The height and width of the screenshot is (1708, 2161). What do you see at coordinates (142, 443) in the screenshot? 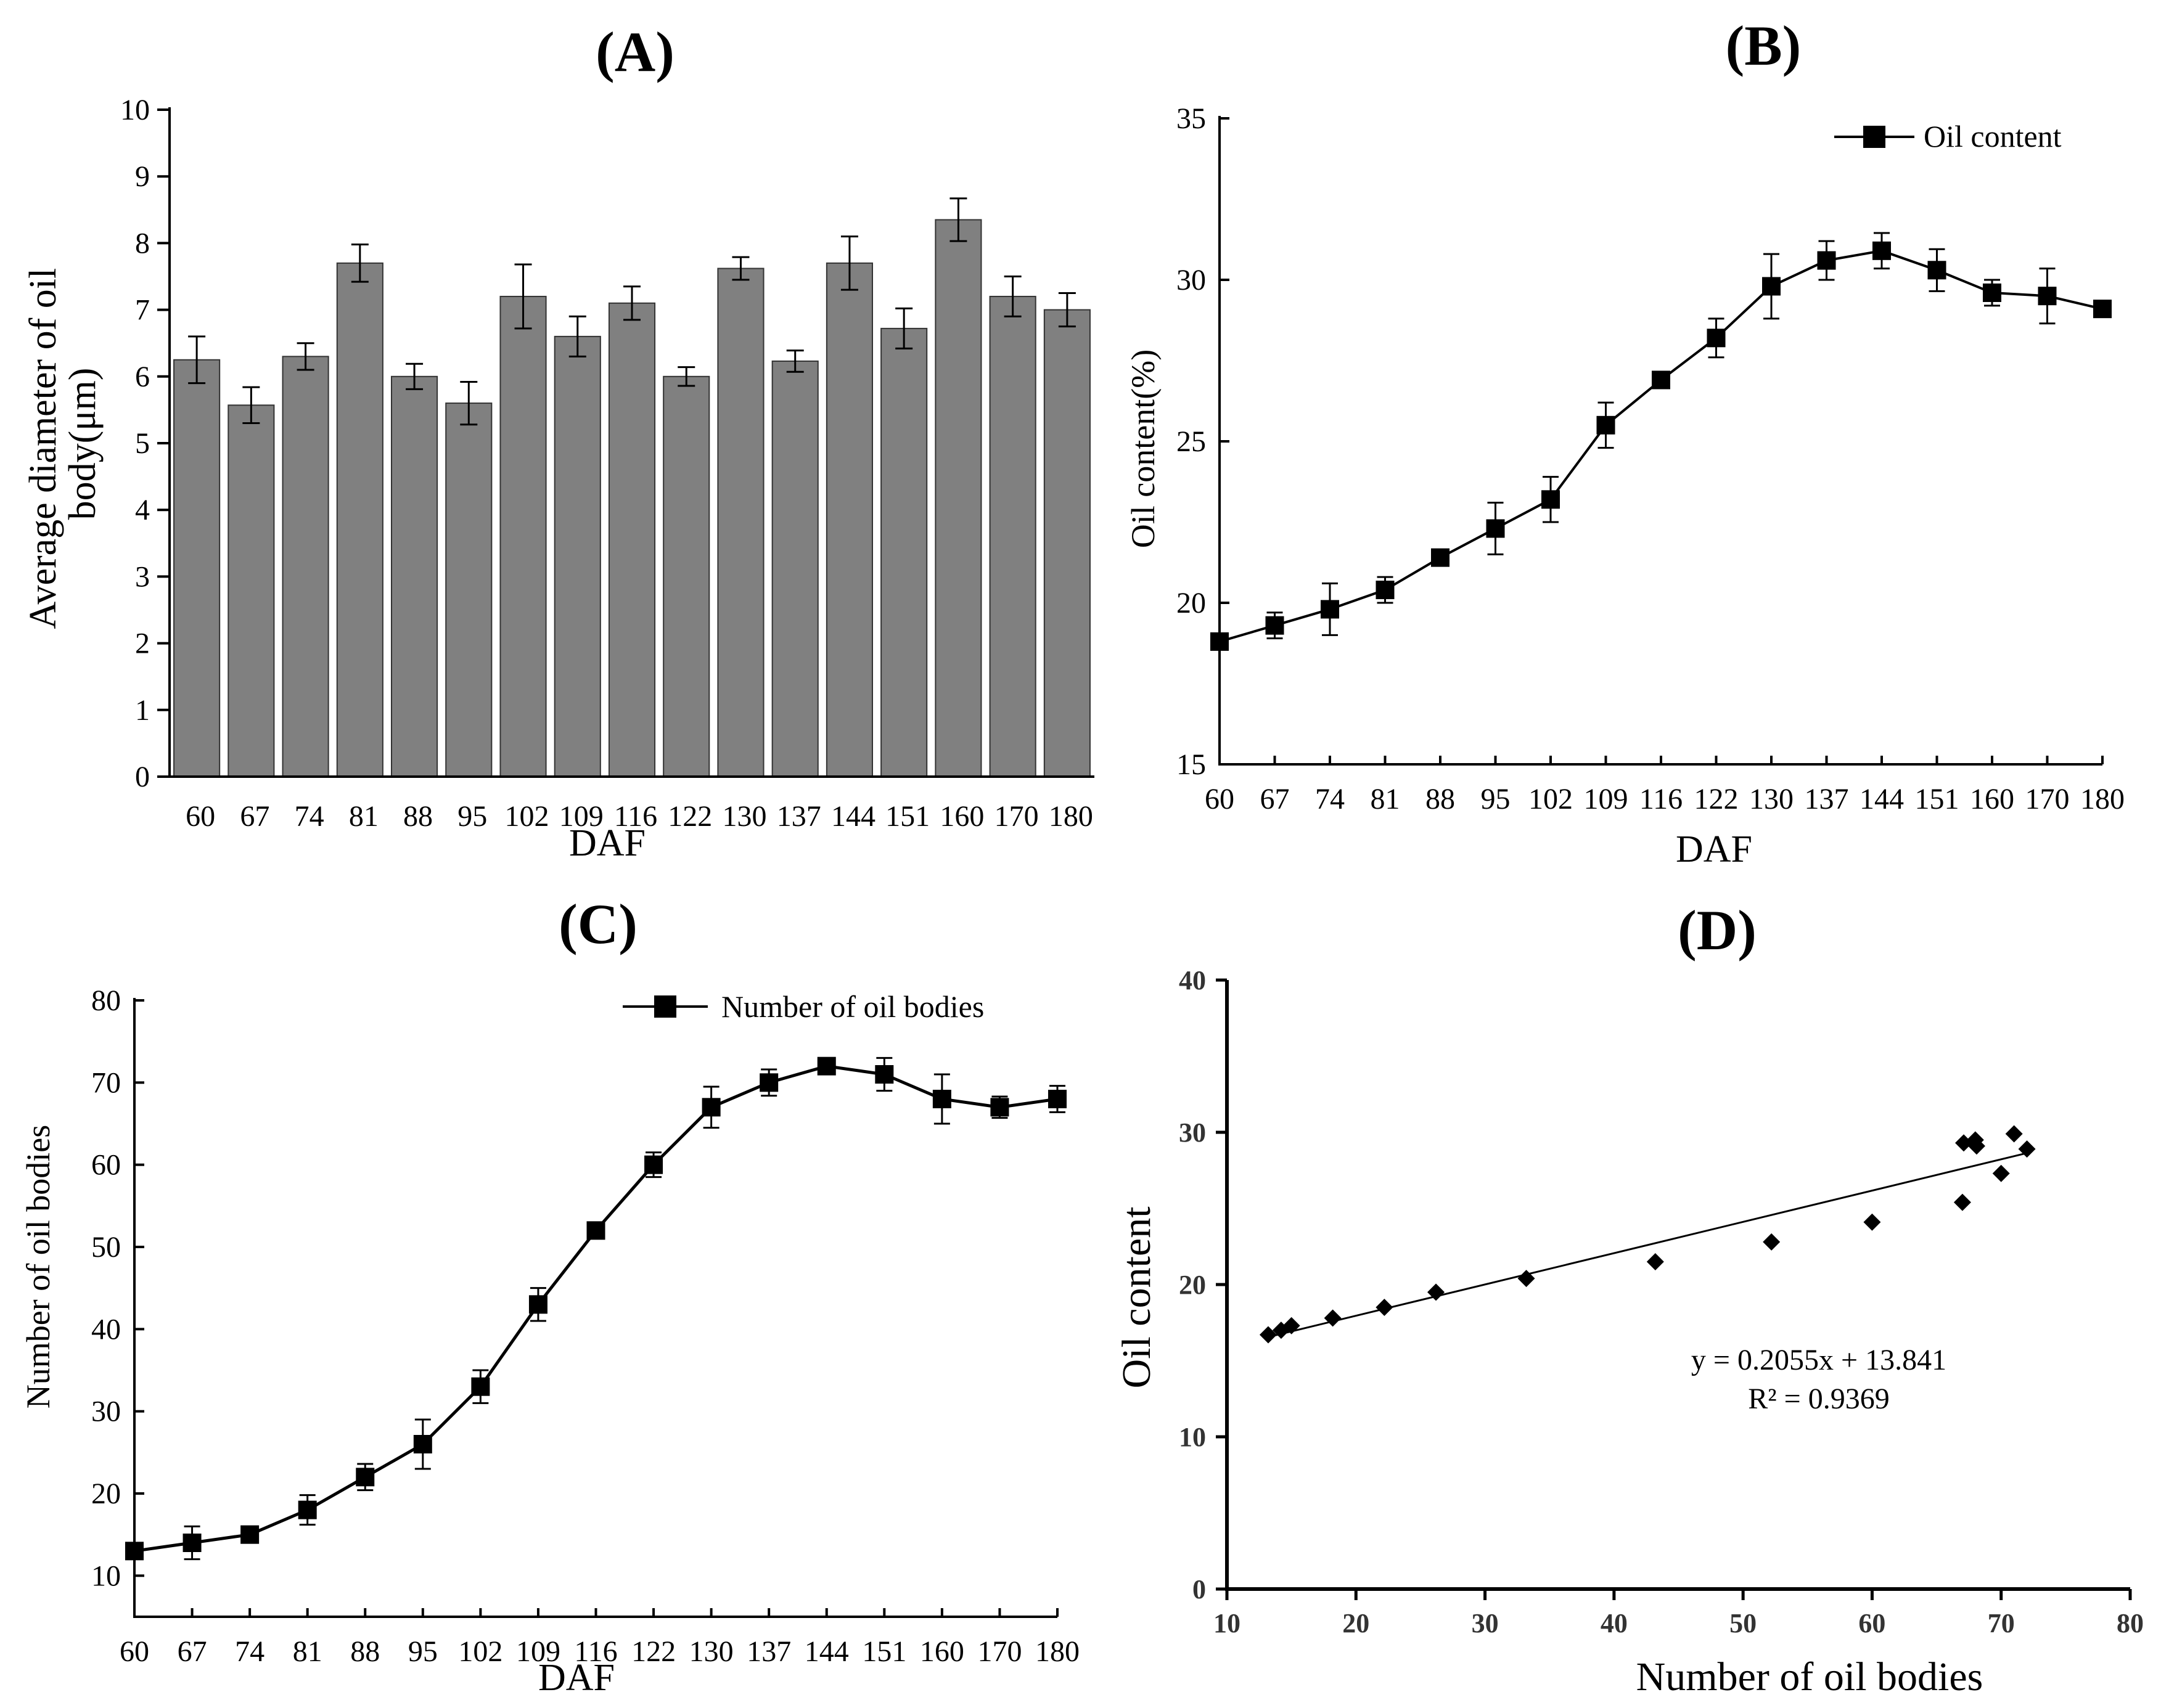
I see `y-tick-label: 5` at bounding box center [142, 443].